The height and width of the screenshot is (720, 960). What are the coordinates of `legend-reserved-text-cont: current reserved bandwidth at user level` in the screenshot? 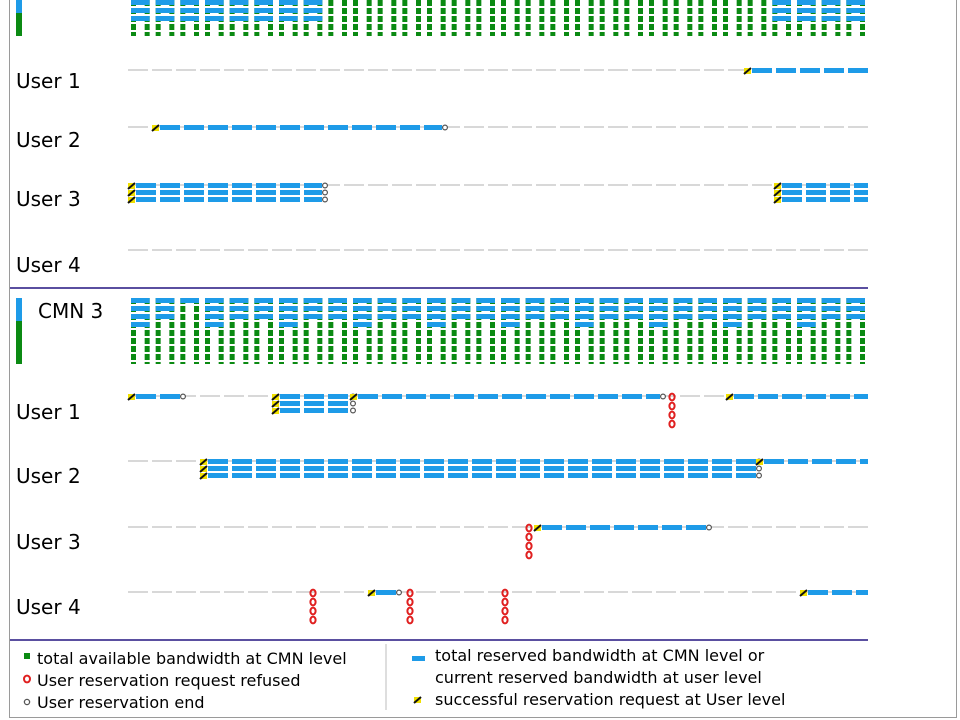 It's located at (598, 677).